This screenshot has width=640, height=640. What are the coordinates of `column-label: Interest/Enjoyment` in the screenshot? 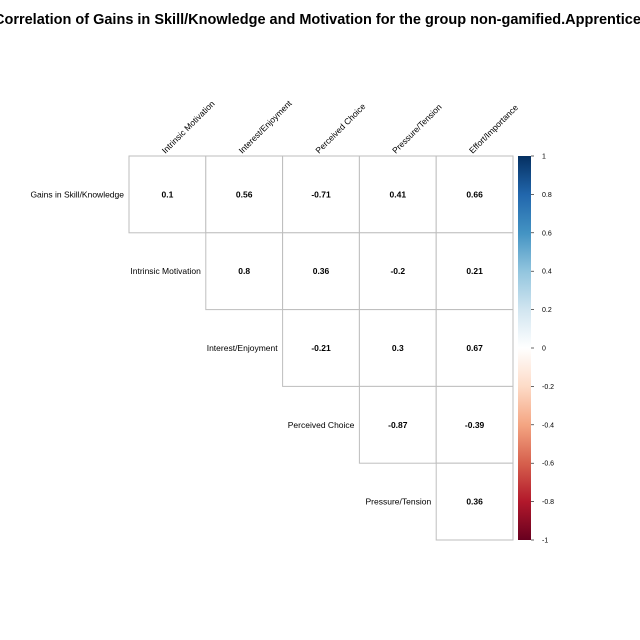 It's located at (266, 127).